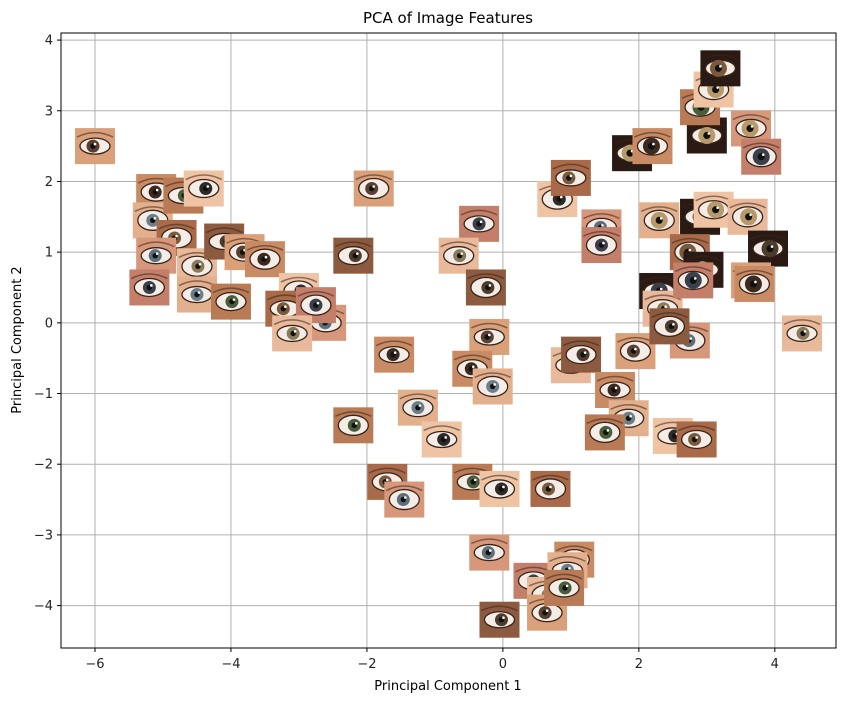 Image resolution: width=844 pixels, height=701 pixels. I want to click on x-tick-label: −6, so click(94, 664).